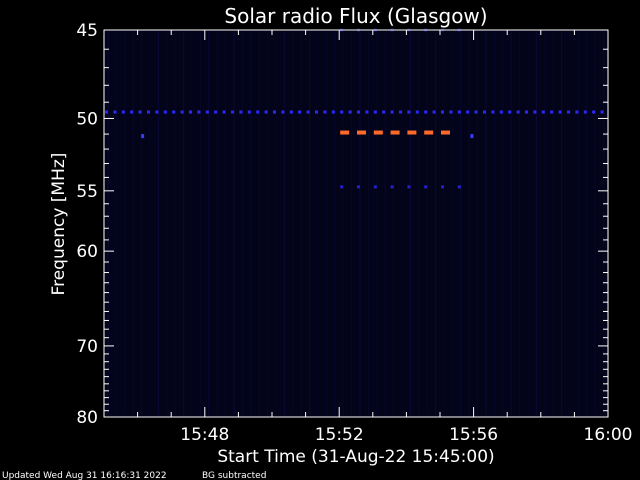 This screenshot has height=480, width=640. Describe the element at coordinates (59, 224) in the screenshot. I see `y-axis-label: Frequency [MHz]` at that location.